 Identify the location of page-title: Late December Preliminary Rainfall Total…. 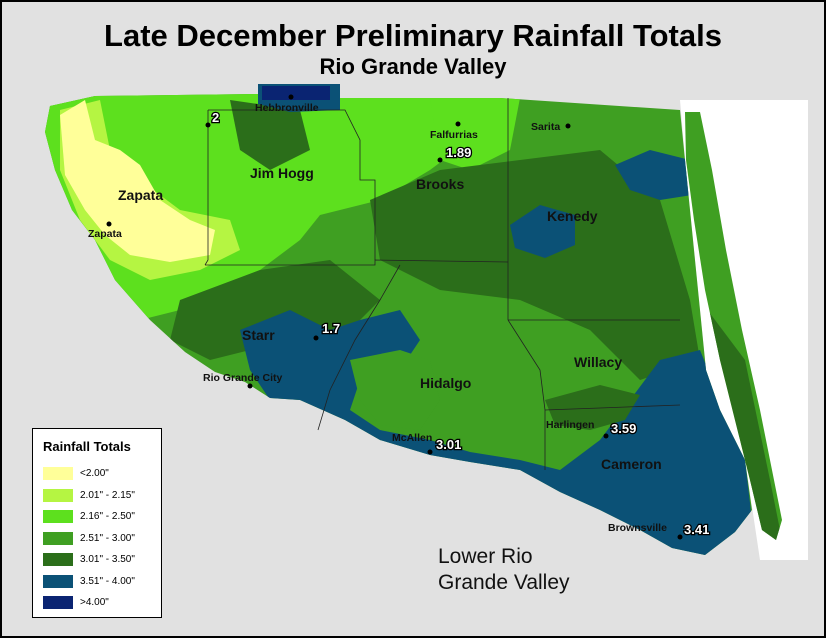
(413, 35).